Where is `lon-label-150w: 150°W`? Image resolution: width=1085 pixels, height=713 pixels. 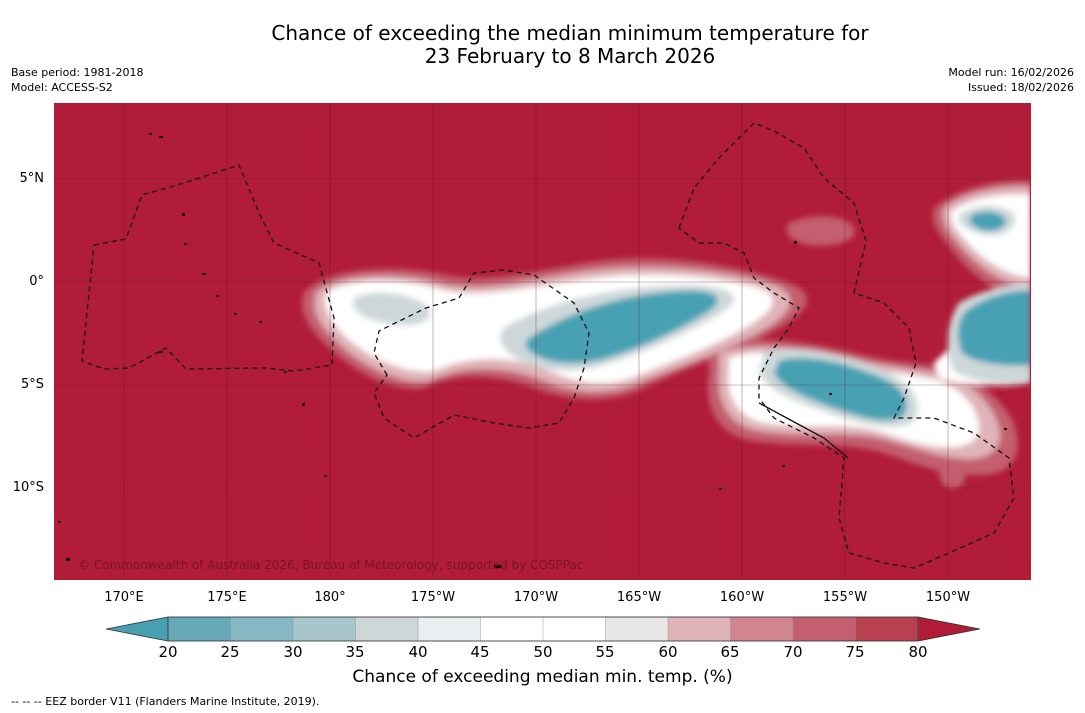 lon-label-150w: 150°W is located at coordinates (948, 597).